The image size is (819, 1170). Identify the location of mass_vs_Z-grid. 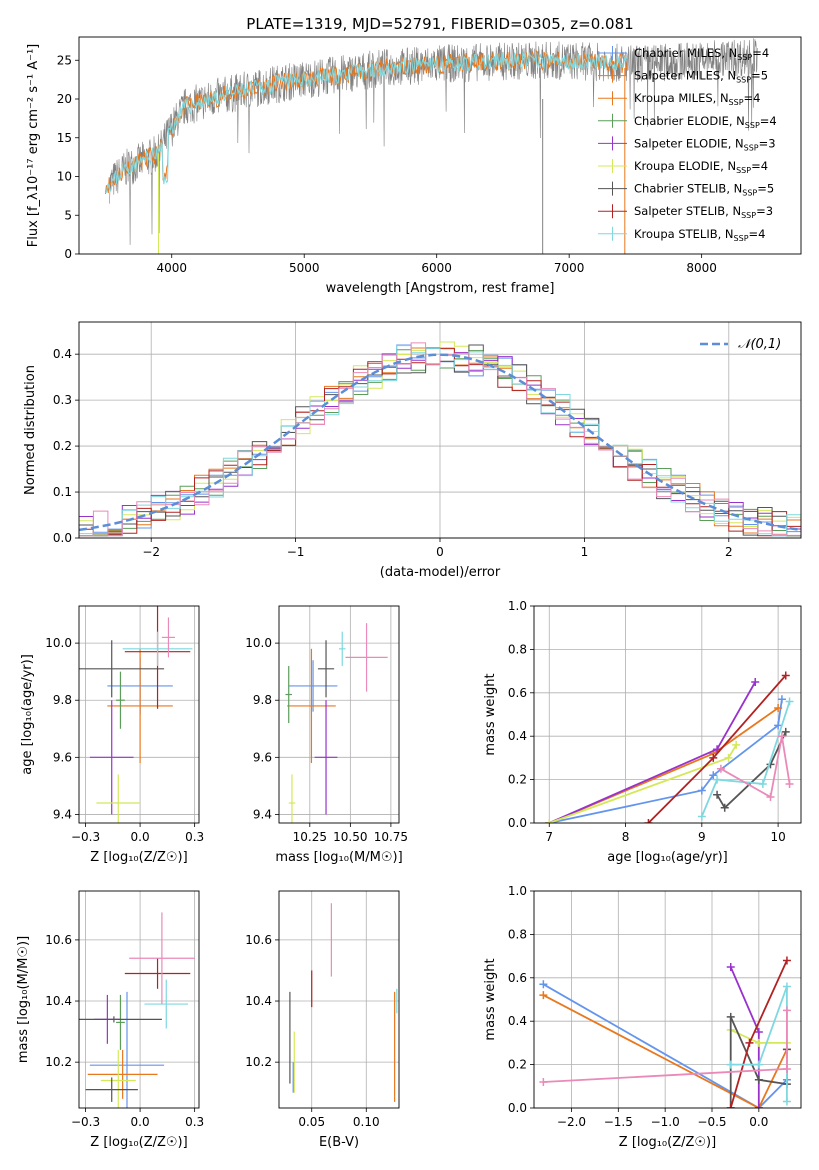
(139, 999).